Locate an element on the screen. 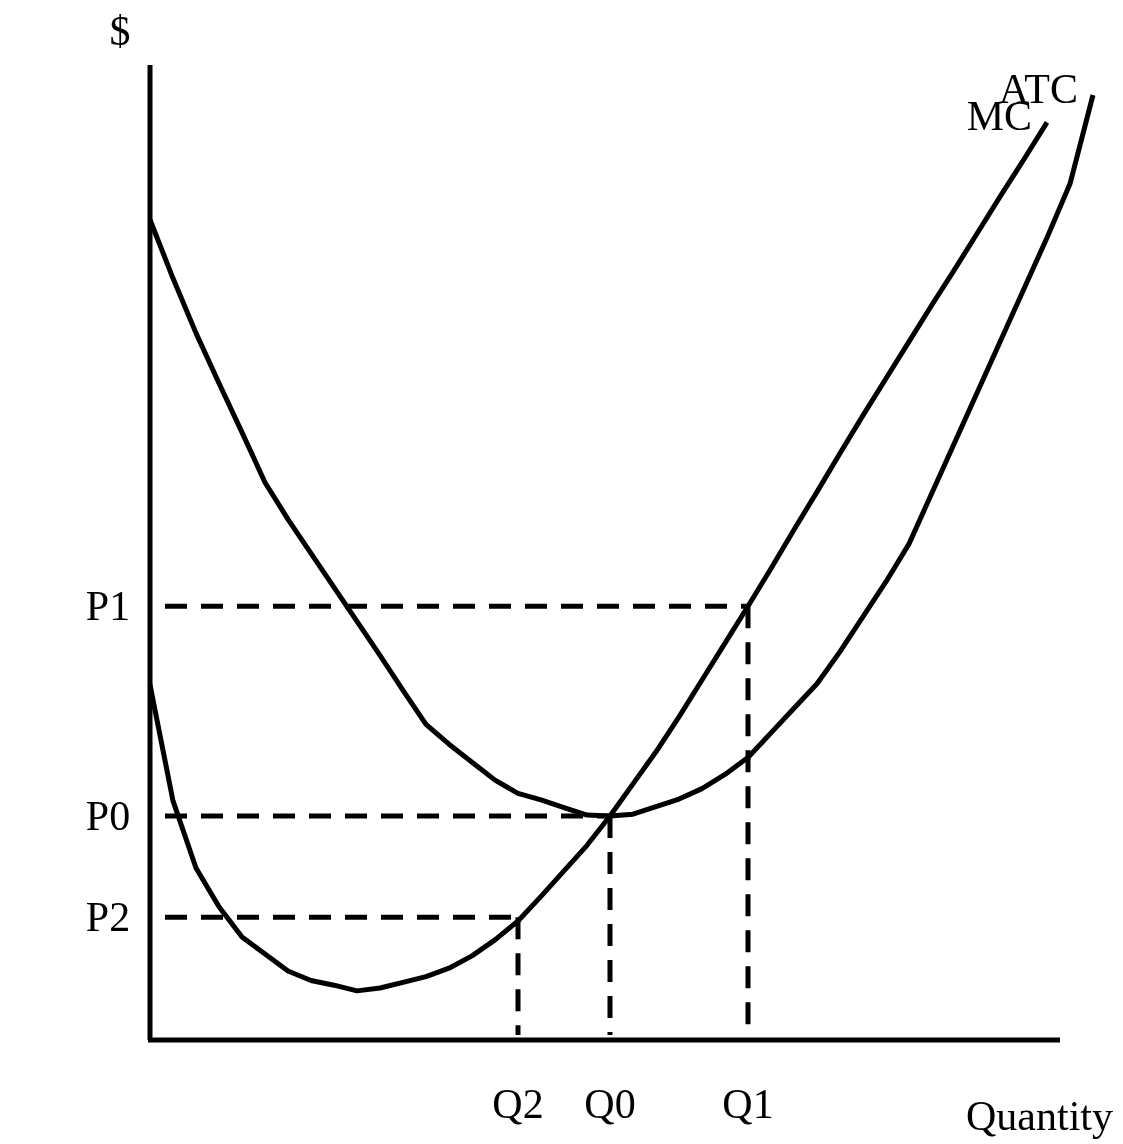  x-axis-title: Quantity is located at coordinates (1039, 1116).